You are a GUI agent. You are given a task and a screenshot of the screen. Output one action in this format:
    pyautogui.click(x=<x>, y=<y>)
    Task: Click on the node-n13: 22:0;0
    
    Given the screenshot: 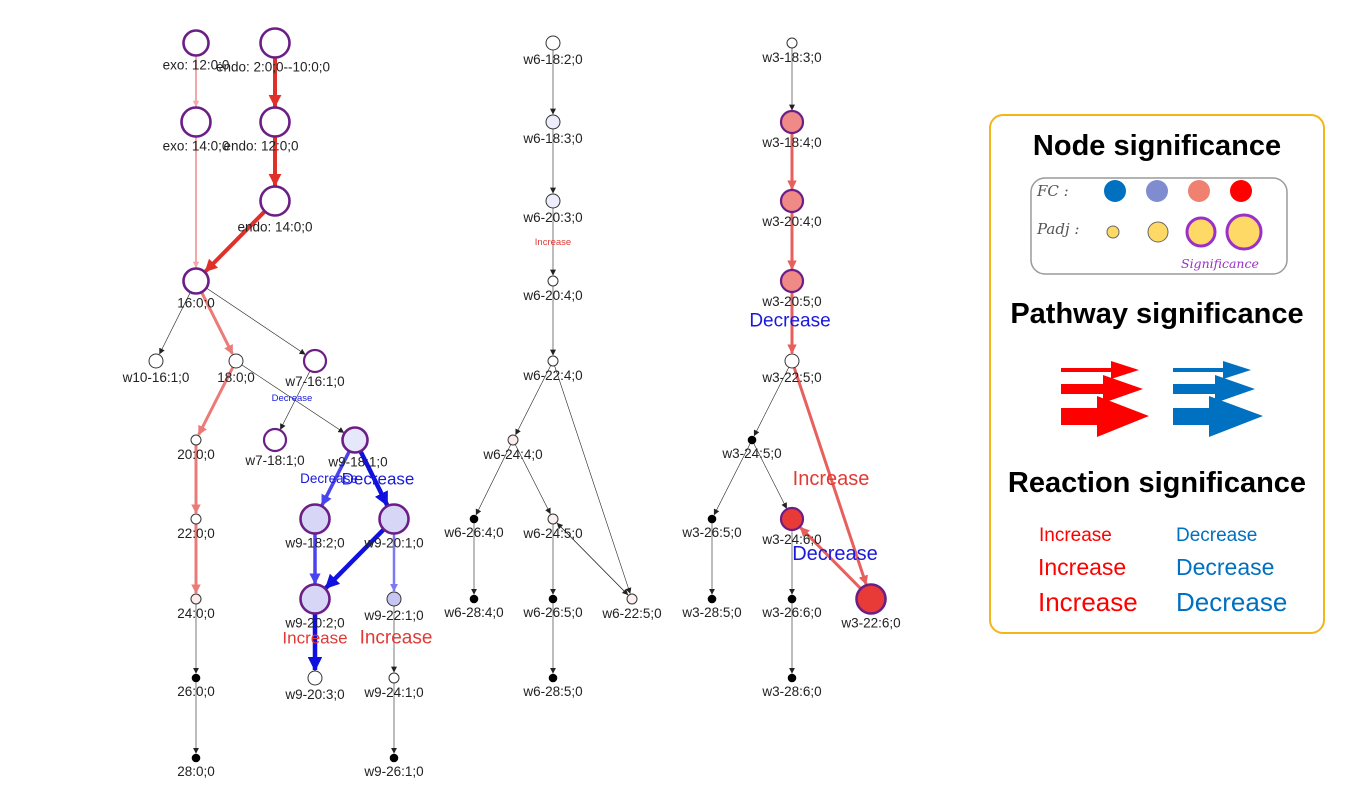 What is the action you would take?
    pyautogui.click(x=196, y=527)
    